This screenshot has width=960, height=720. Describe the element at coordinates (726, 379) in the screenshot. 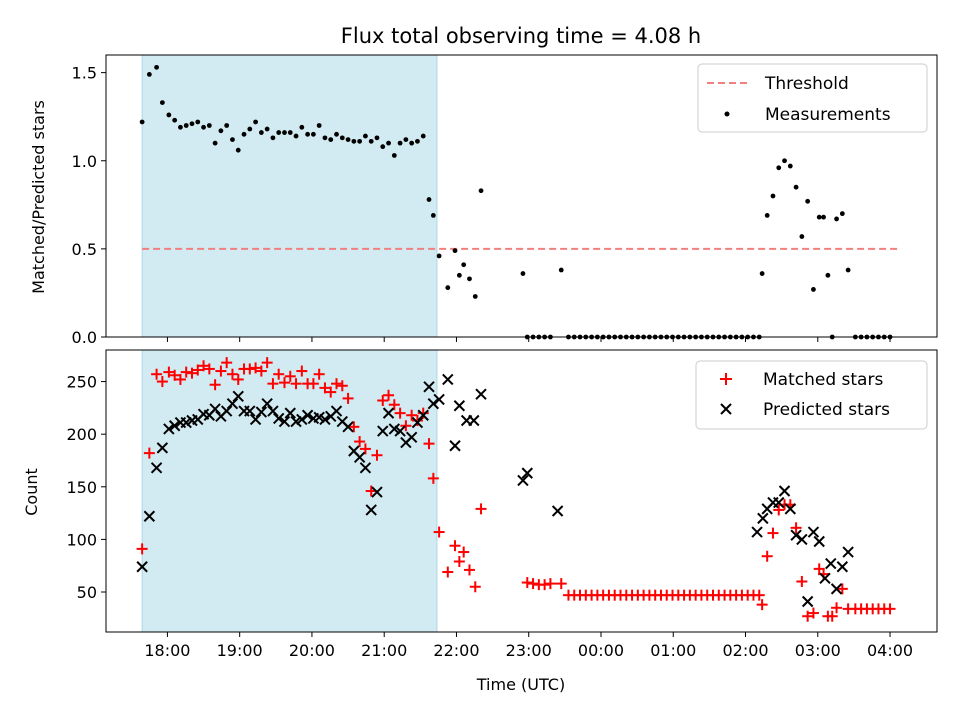

I see `matched-legend-swatch` at that location.